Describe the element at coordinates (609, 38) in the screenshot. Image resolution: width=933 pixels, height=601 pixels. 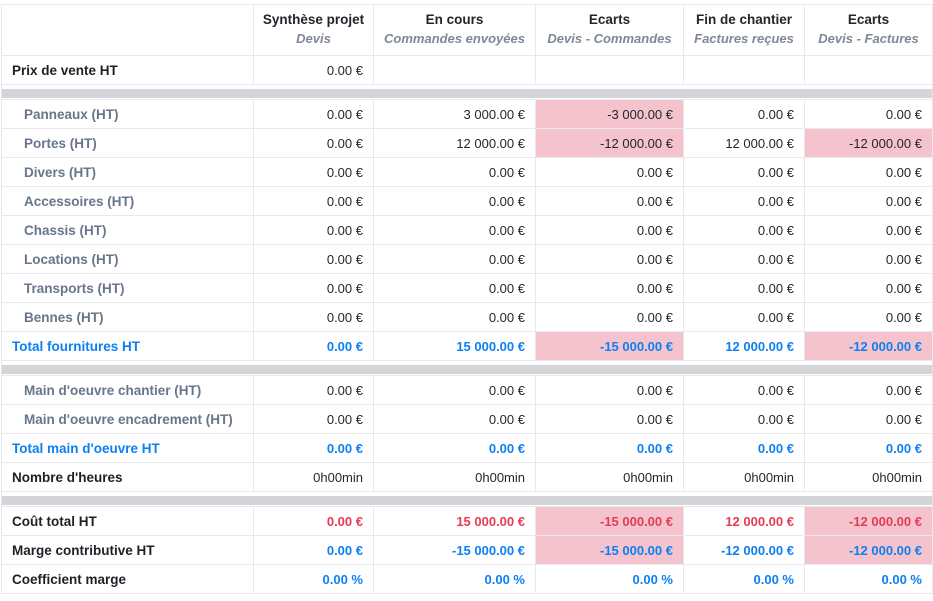
I see `column-subtitle: Devis - Commandes` at that location.